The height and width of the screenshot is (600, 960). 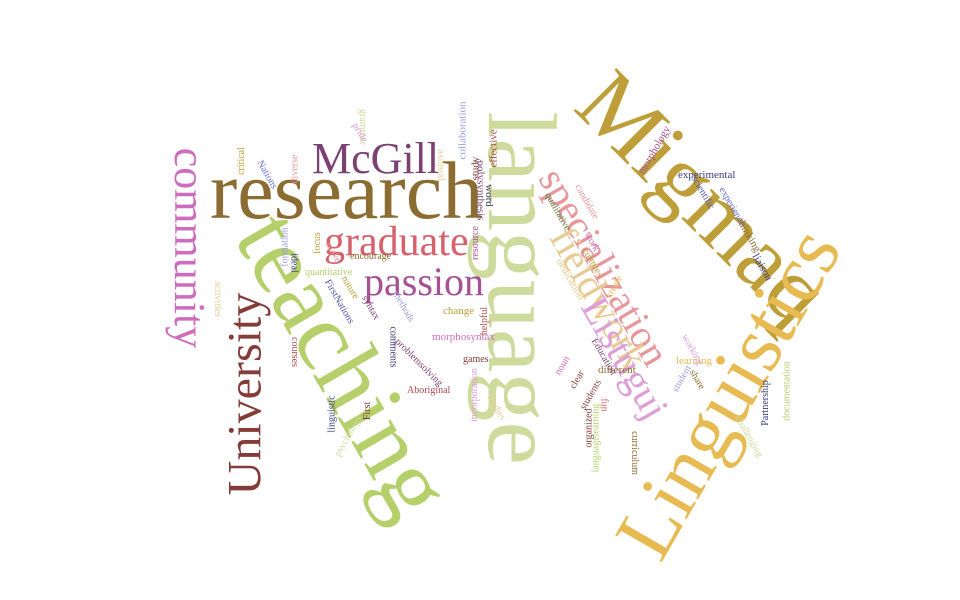 I want to click on word-games: games, so click(x=476, y=359).